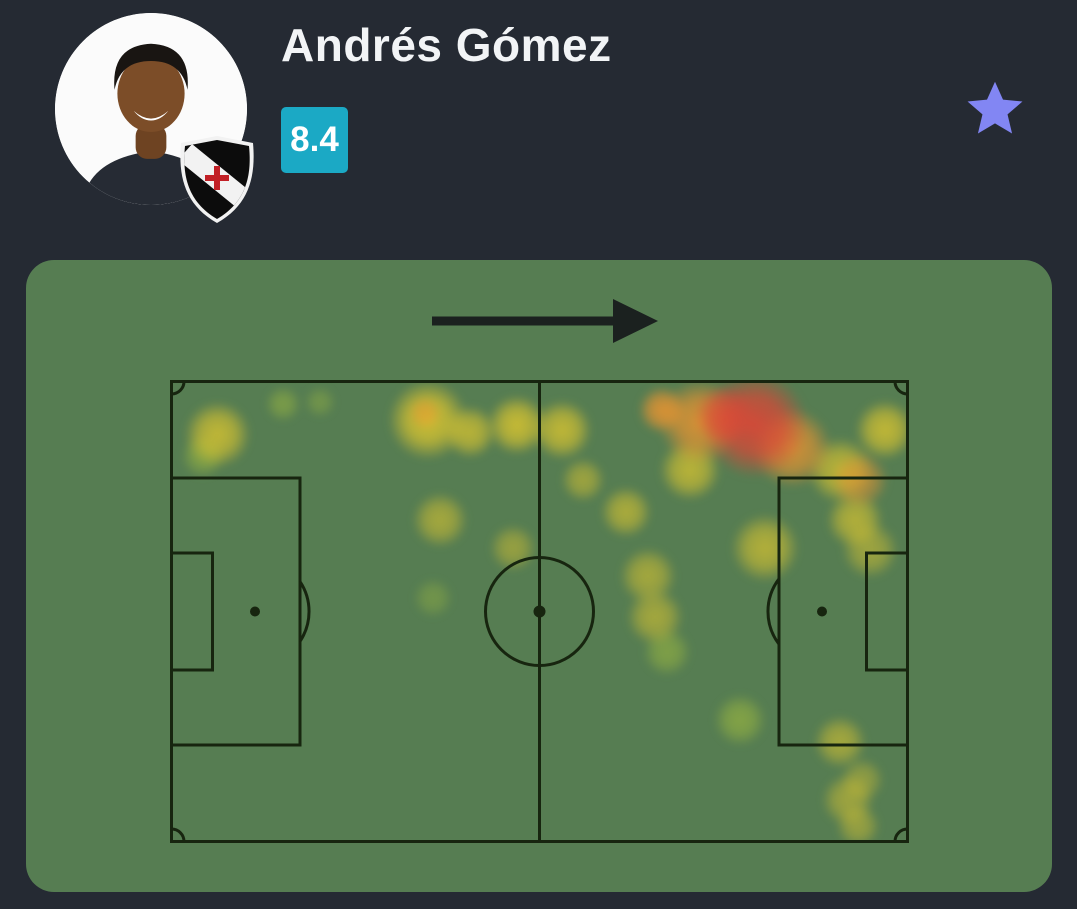 The height and width of the screenshot is (909, 1077). What do you see at coordinates (236, 611) in the screenshot?
I see `left-penalty-area` at bounding box center [236, 611].